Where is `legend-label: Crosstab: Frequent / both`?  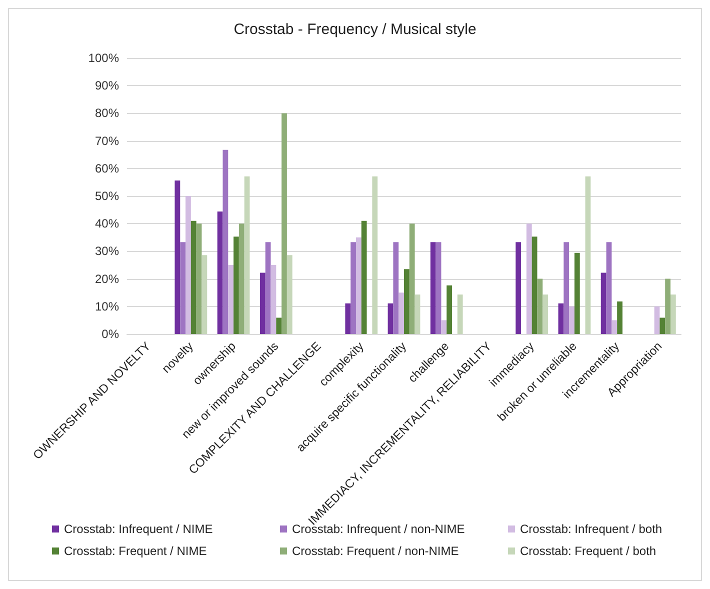 legend-label: Crosstab: Frequent / both is located at coordinates (588, 551).